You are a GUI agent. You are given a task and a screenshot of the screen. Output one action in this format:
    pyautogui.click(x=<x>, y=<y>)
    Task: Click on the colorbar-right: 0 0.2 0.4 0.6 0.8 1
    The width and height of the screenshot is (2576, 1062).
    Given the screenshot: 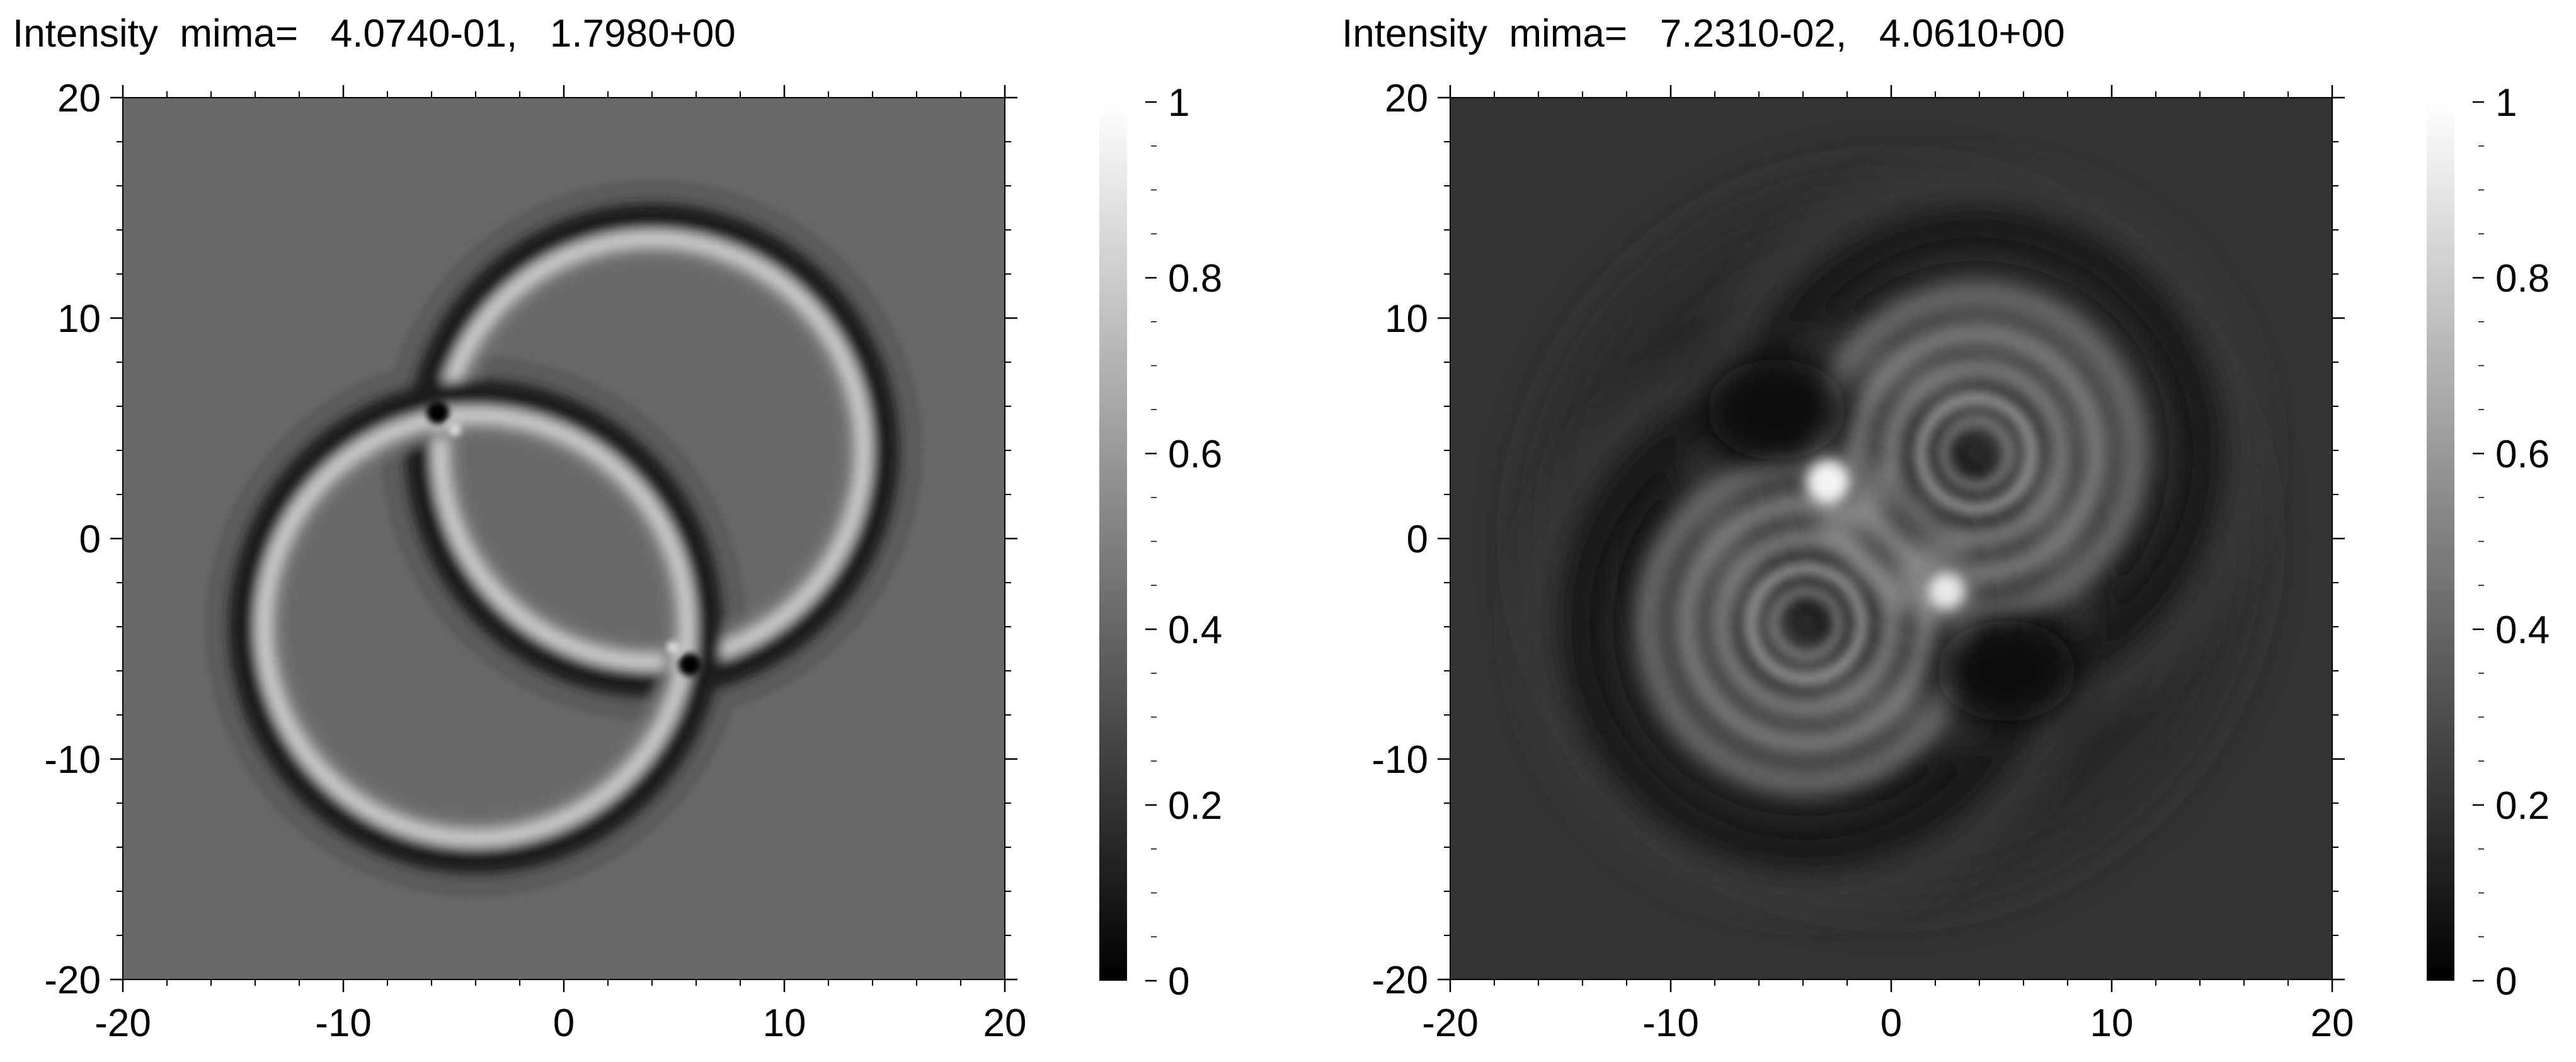 What is the action you would take?
    pyautogui.click(x=2488, y=542)
    